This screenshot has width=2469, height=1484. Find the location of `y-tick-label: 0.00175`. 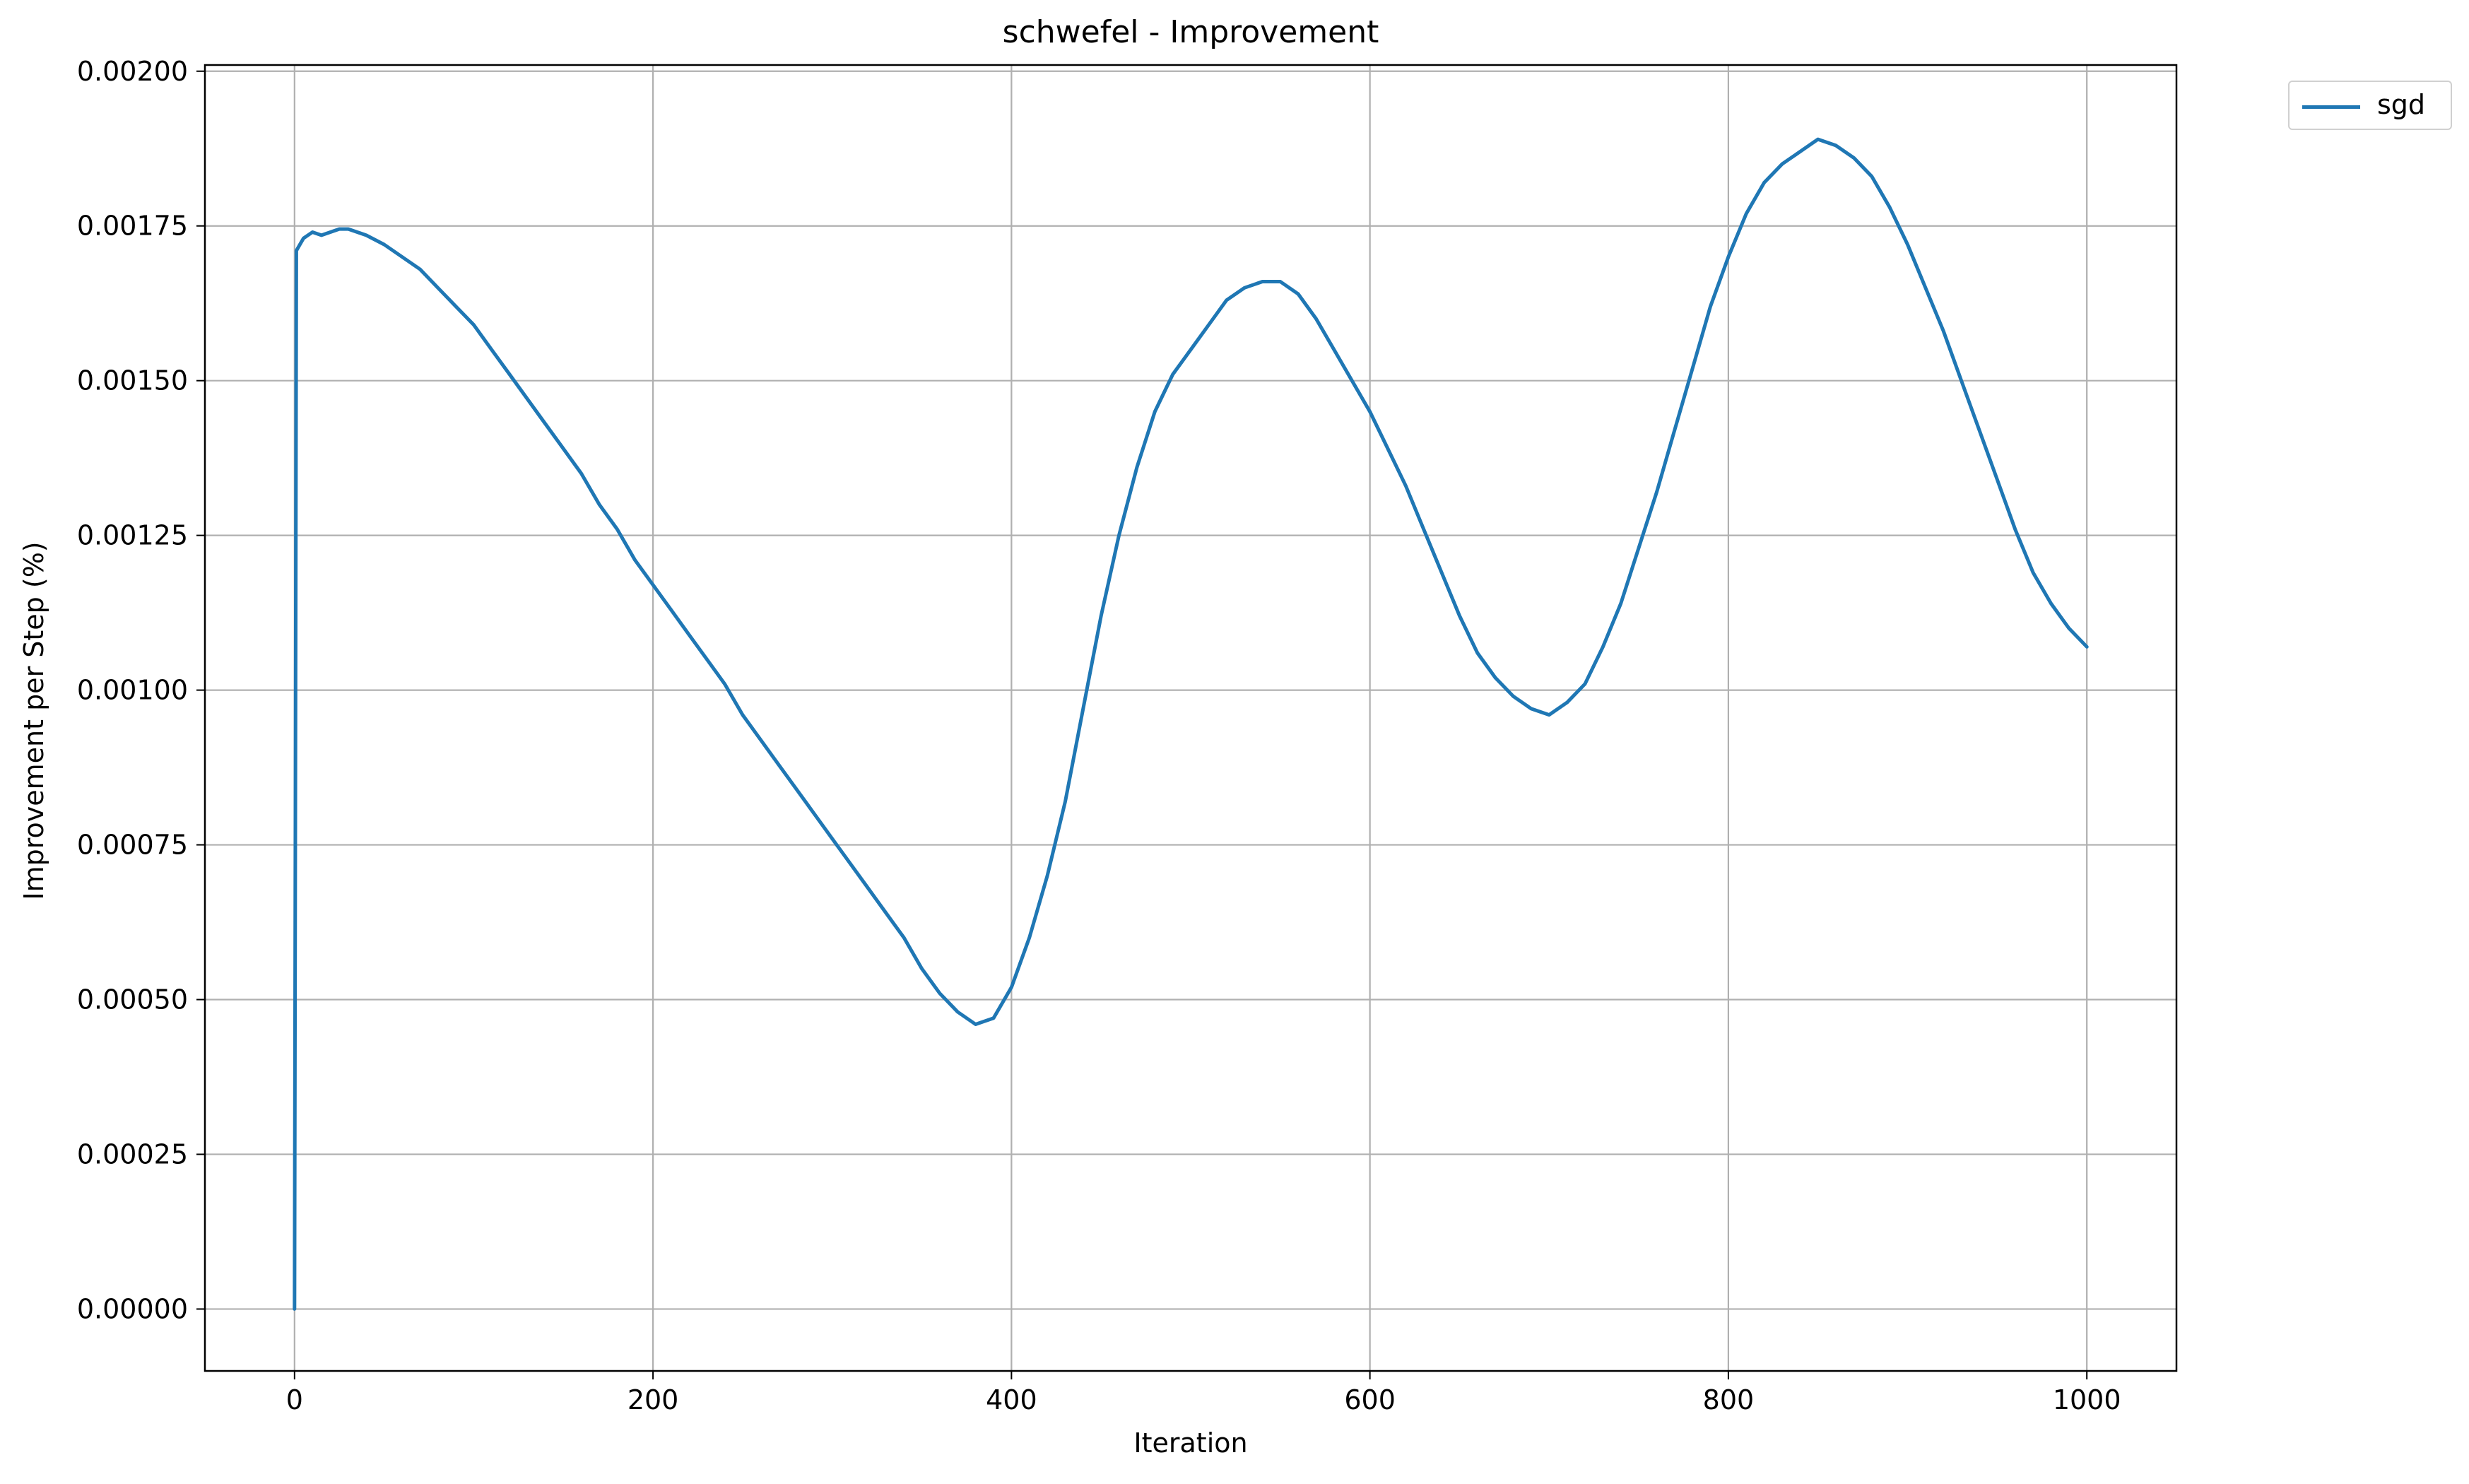

y-tick-label: 0.00175 is located at coordinates (132, 226).